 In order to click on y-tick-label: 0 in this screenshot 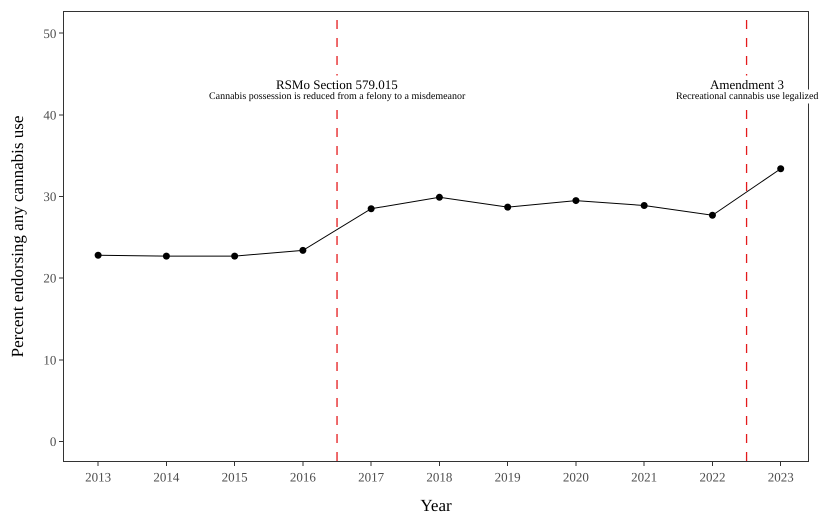, I will do `click(53, 441)`.